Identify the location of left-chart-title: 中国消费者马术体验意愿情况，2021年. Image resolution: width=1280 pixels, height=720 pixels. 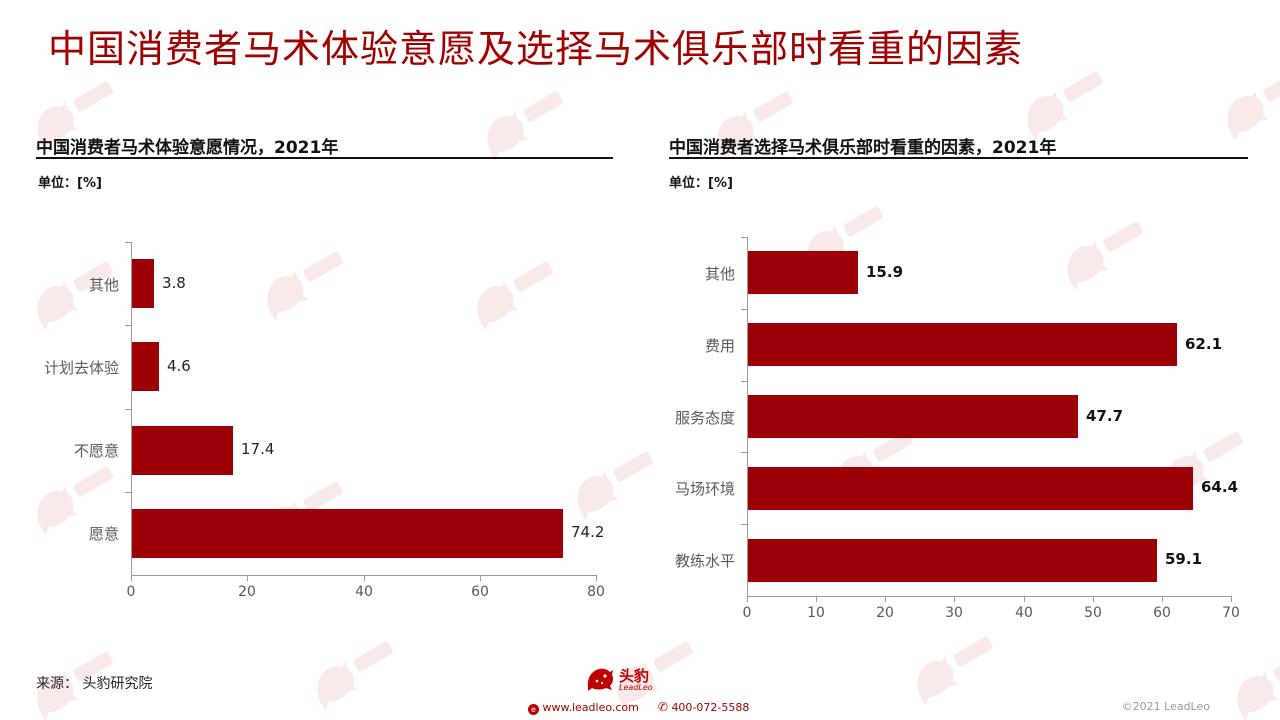
(187, 148).